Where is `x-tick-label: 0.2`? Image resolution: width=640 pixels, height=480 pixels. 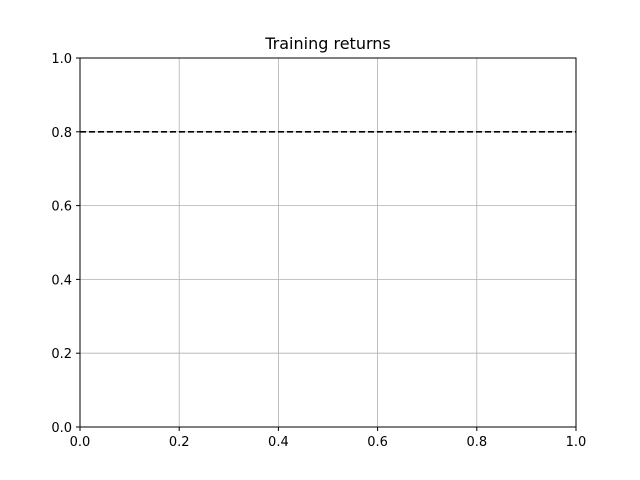
x-tick-label: 0.2 is located at coordinates (179, 442).